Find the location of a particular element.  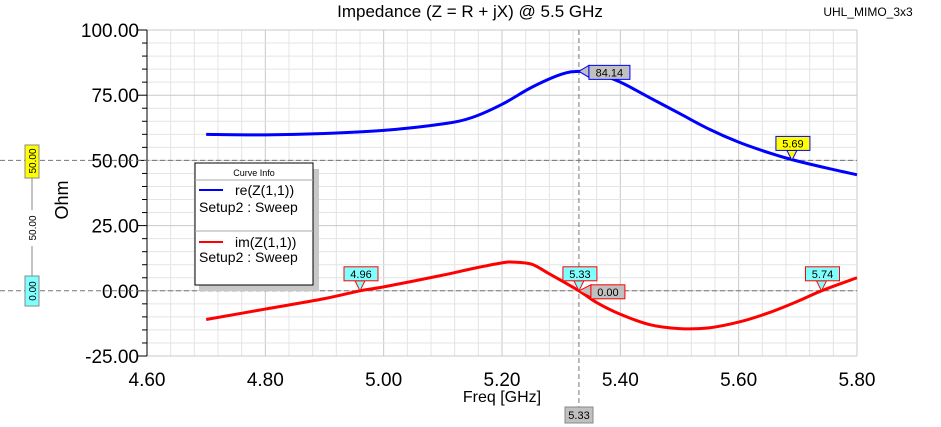

marker-label: 0.00 is located at coordinates (607, 293).